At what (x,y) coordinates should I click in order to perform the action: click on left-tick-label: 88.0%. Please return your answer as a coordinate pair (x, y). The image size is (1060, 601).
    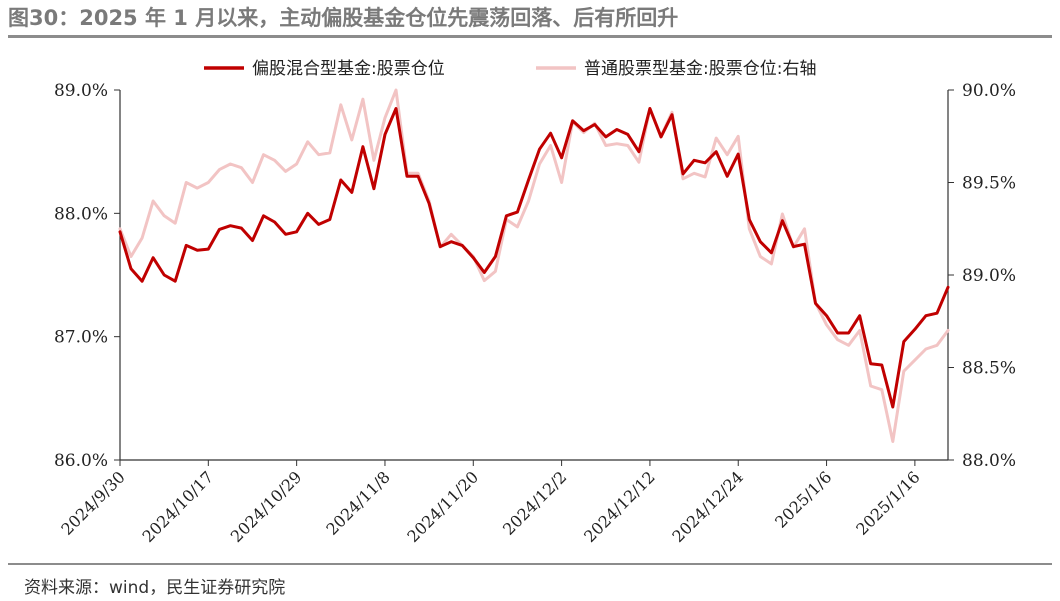
    Looking at the image, I should click on (81, 214).